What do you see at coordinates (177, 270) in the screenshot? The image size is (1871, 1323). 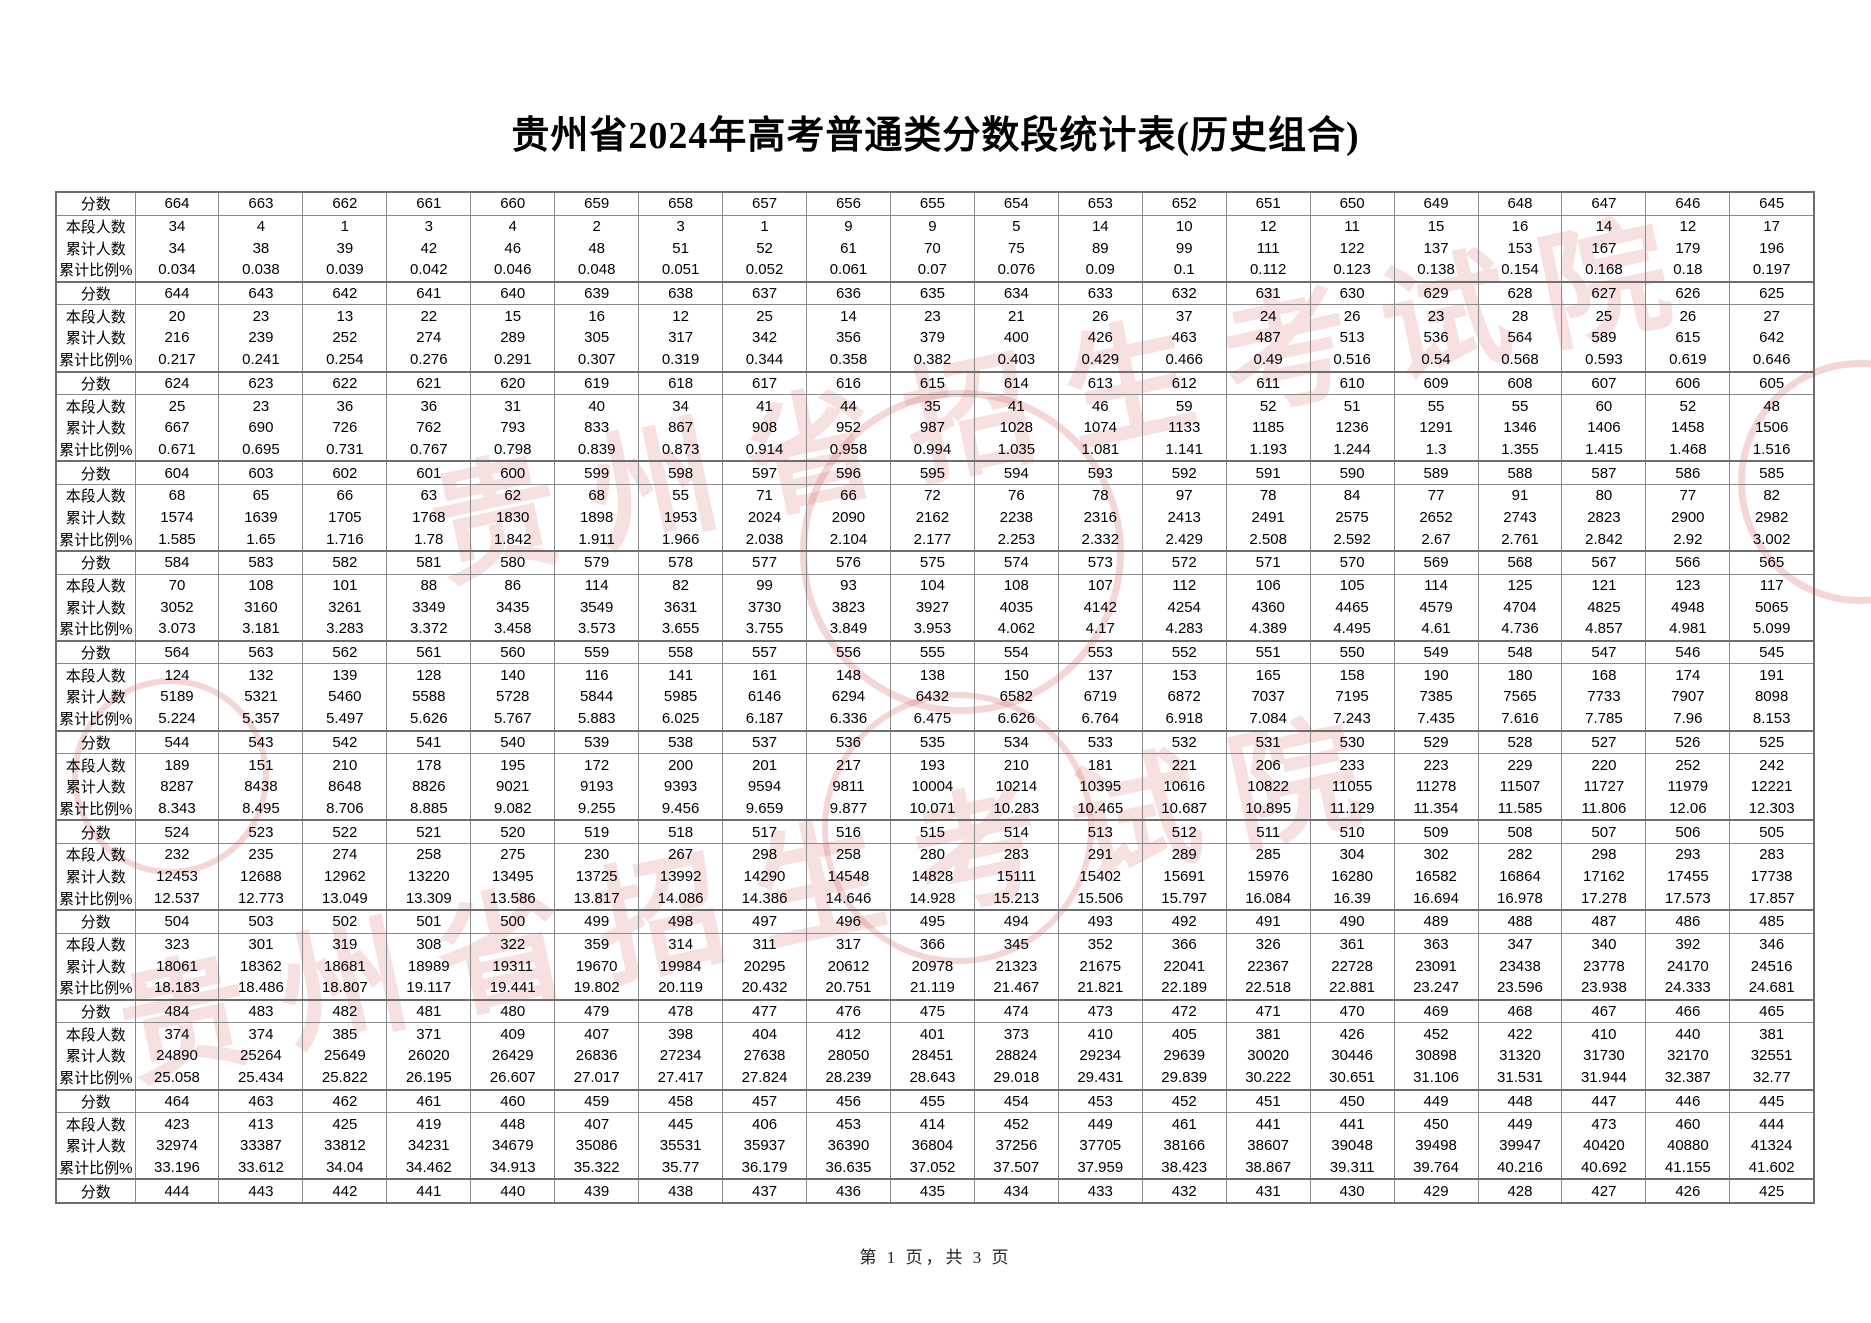 I see `percent-cell: 0.034` at bounding box center [177, 270].